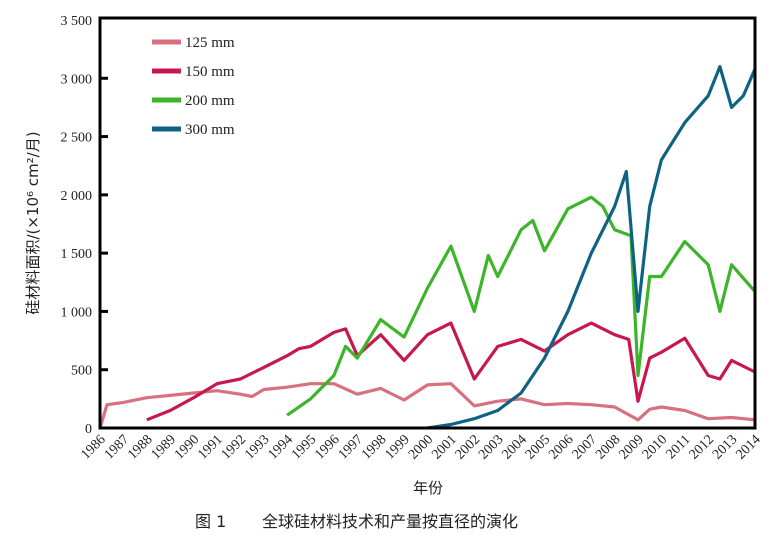 This screenshot has width=768, height=535. Describe the element at coordinates (491, 447) in the screenshot. I see `x-tick-label: 2003` at that location.